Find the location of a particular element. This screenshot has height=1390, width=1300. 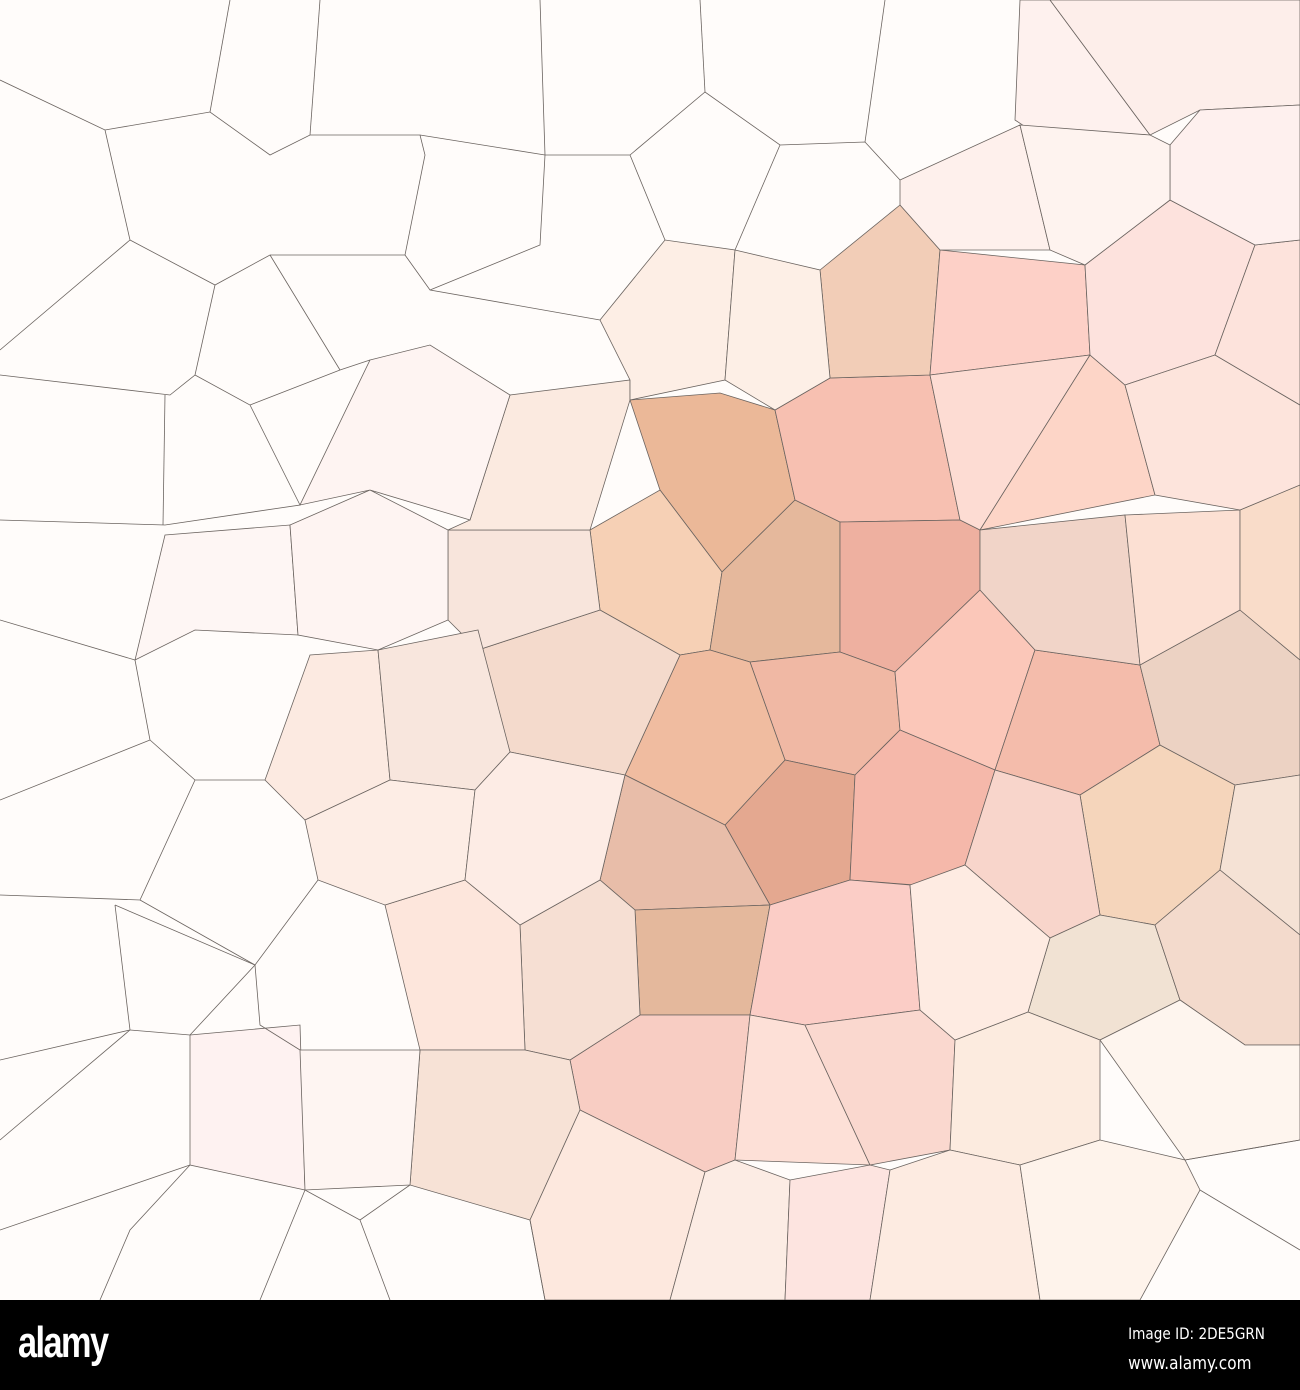

image-meta: Image ID: 2DE5GRN www.alamy.com is located at coordinates (1196, 1349).